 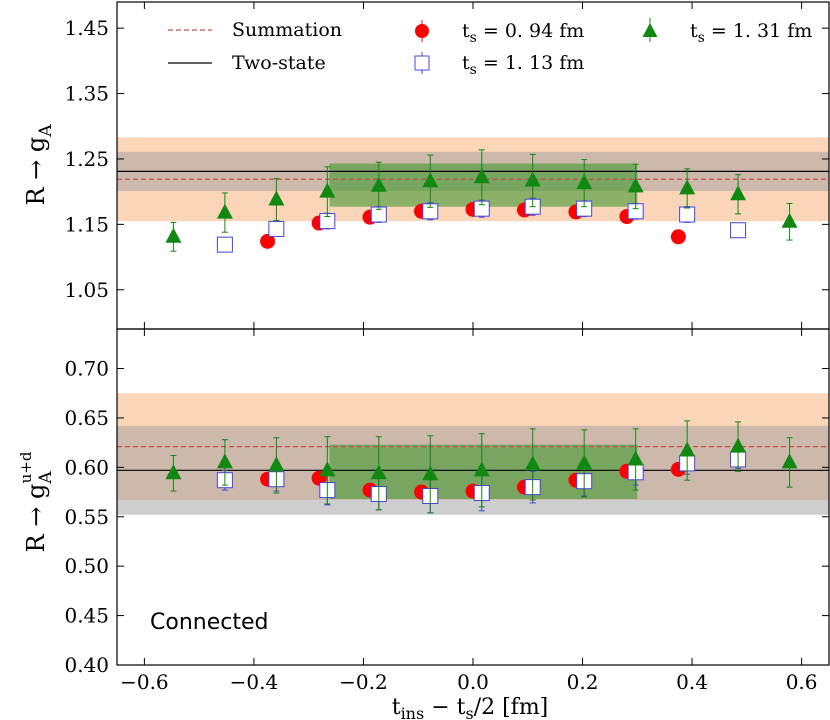 What do you see at coordinates (86, 665) in the screenshot?
I see `ytick-label: 0.40` at bounding box center [86, 665].